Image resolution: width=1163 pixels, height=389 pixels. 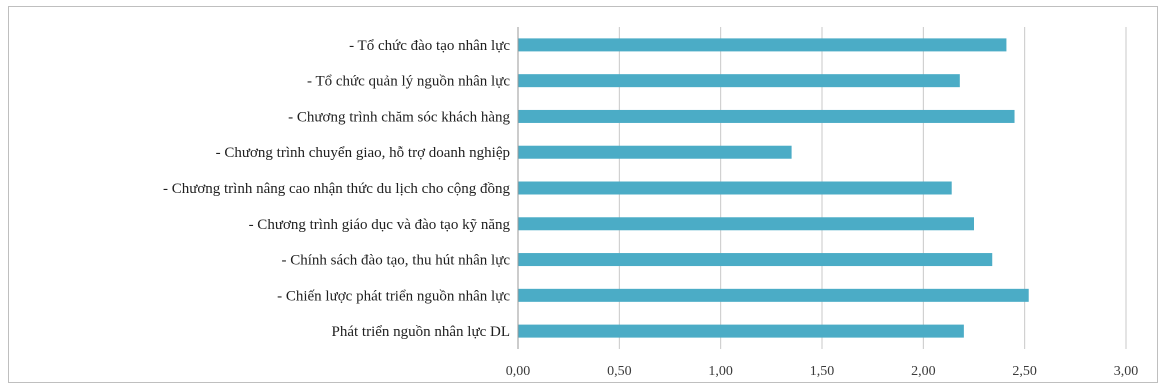 I want to click on x-tick-label: 2,50, so click(x=1024, y=371).